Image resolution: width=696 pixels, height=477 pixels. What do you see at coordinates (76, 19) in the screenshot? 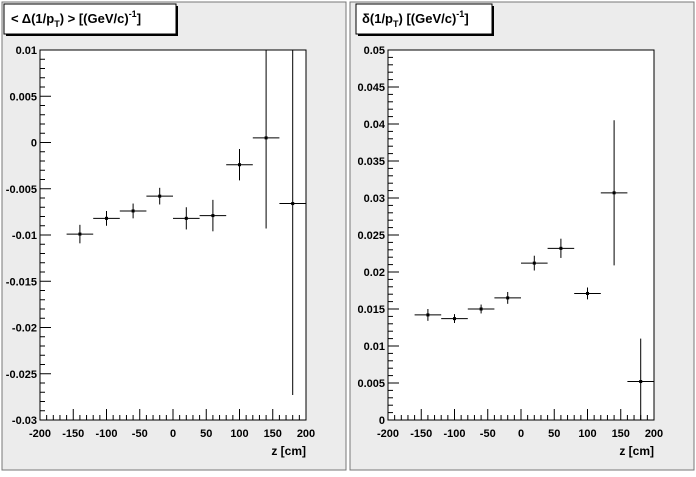
I see `chart-title: < Δ(1/pT) > [(GeV/c)-1]` at bounding box center [76, 19].